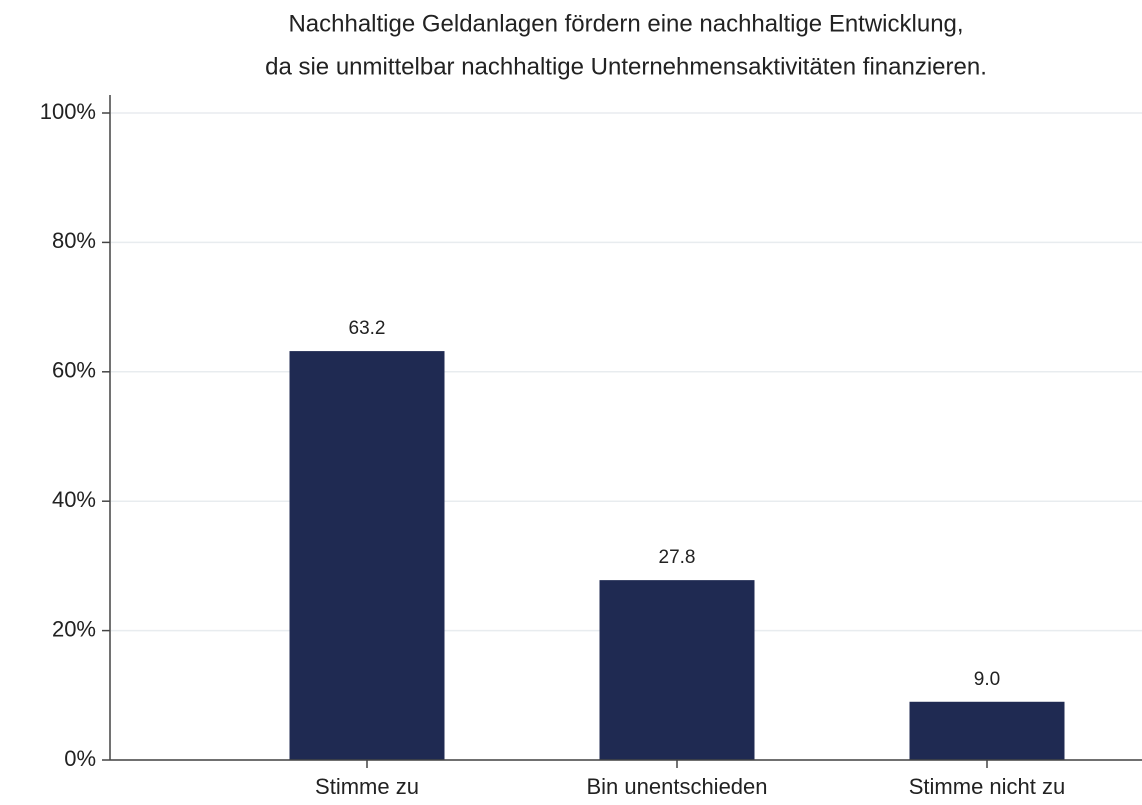 The height and width of the screenshot is (805, 1142). Describe the element at coordinates (676, 786) in the screenshot. I see `x-tick-label: Bin unentschieden` at that location.